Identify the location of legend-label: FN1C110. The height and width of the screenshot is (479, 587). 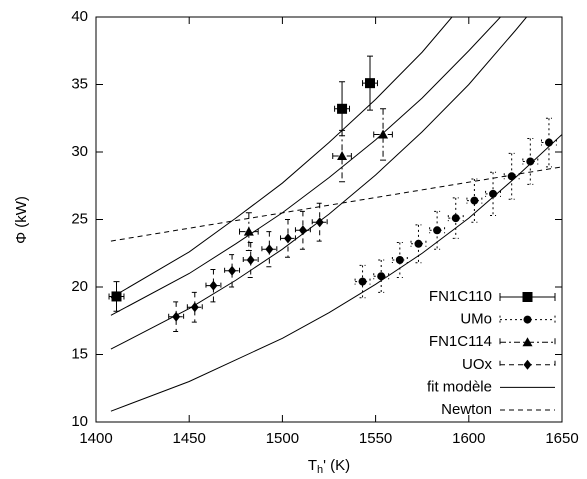
(460, 296).